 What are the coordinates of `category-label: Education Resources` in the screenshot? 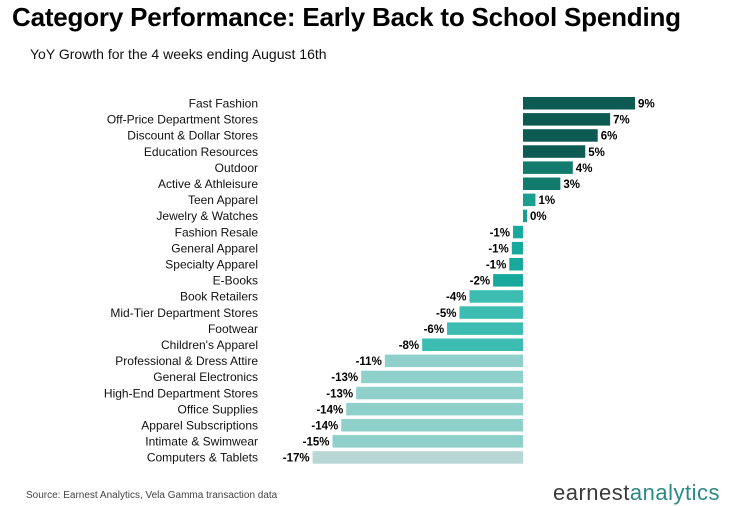 It's located at (201, 152).